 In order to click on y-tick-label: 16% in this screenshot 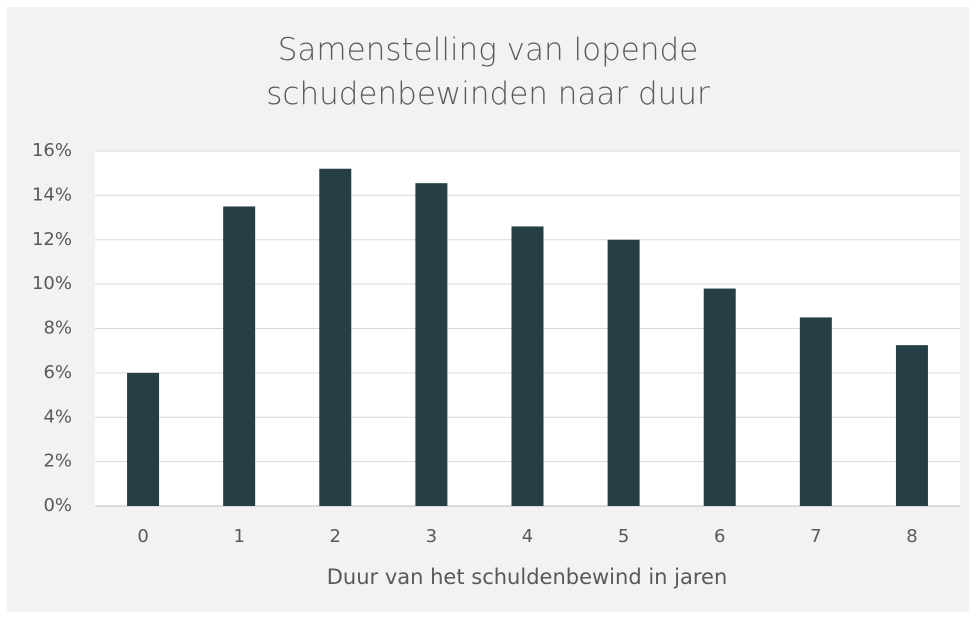, I will do `click(52, 150)`.